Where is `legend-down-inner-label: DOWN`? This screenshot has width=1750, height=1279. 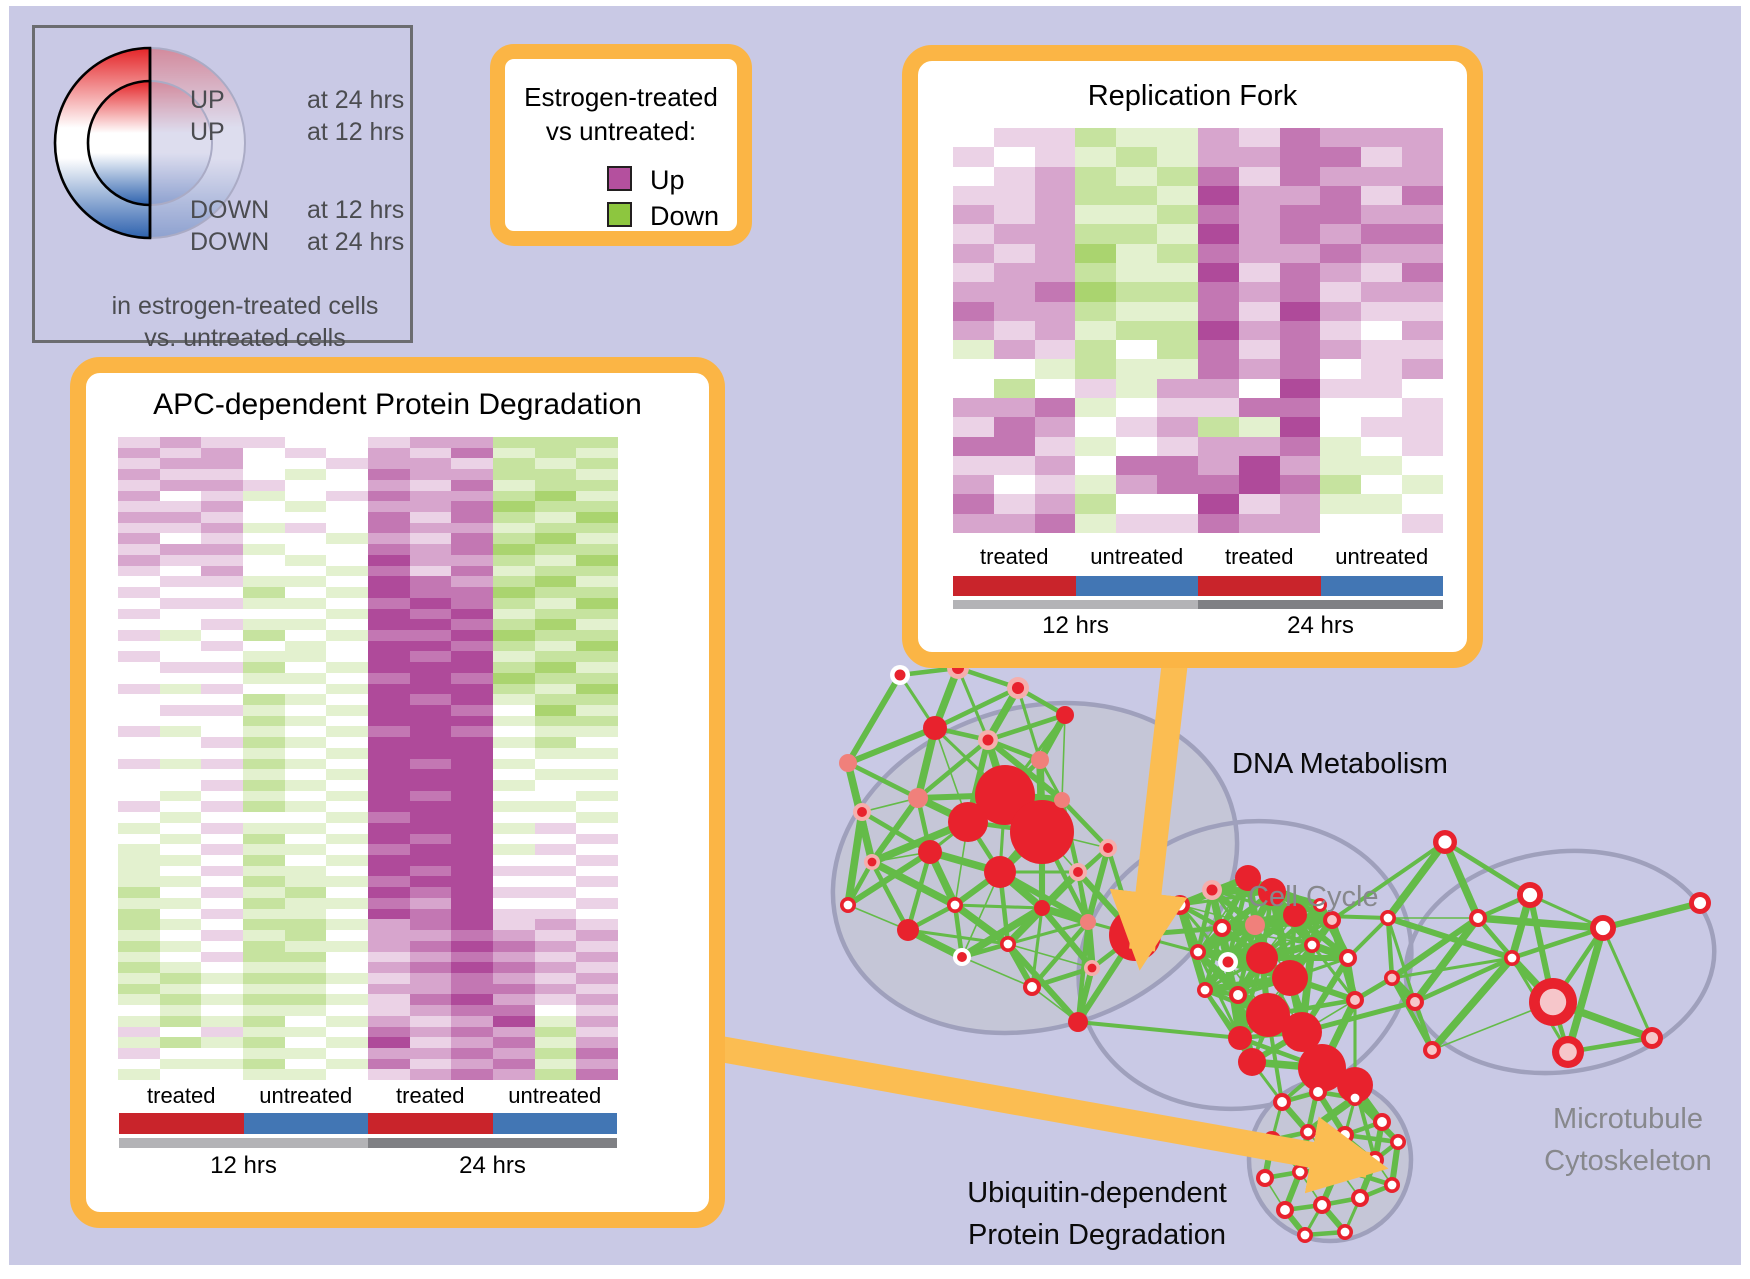
legend-down-inner-label: DOWN is located at coordinates (230, 210).